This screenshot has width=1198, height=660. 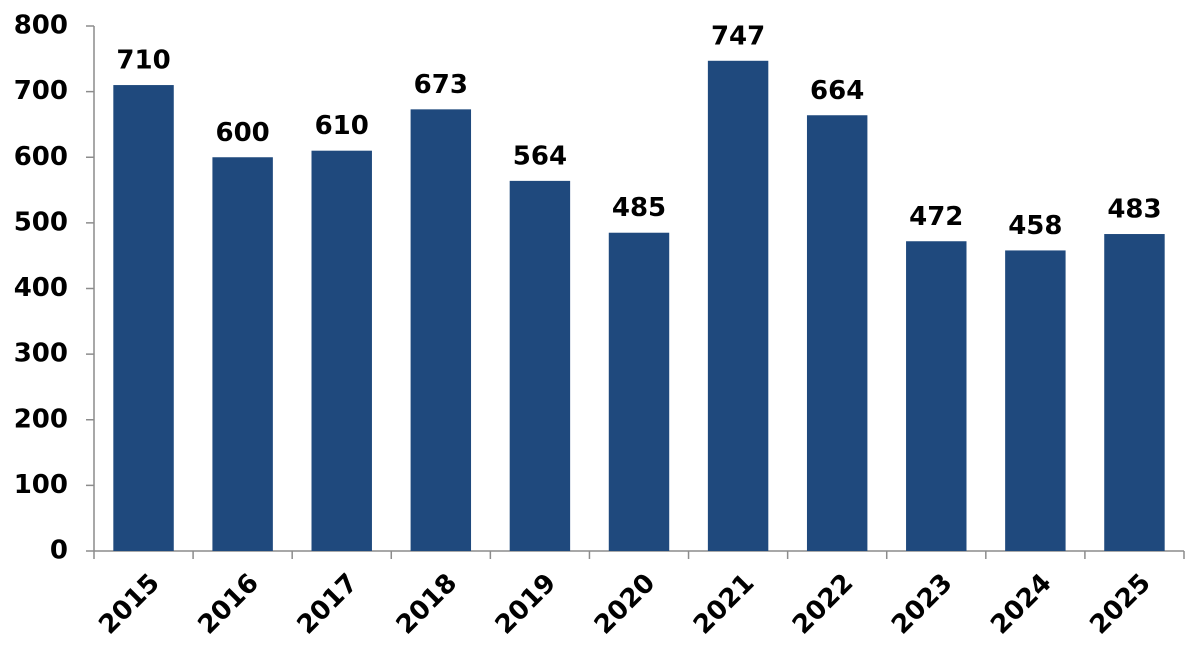 What do you see at coordinates (625, 604) in the screenshot?
I see `x-tick-label: 2020` at bounding box center [625, 604].